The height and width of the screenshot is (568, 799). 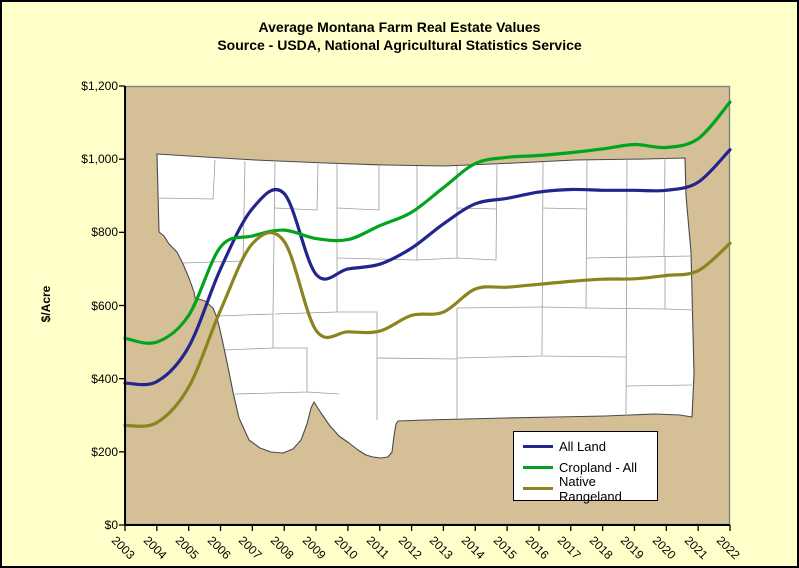 I want to click on y-tick-label: $400, so click(x=104, y=378).